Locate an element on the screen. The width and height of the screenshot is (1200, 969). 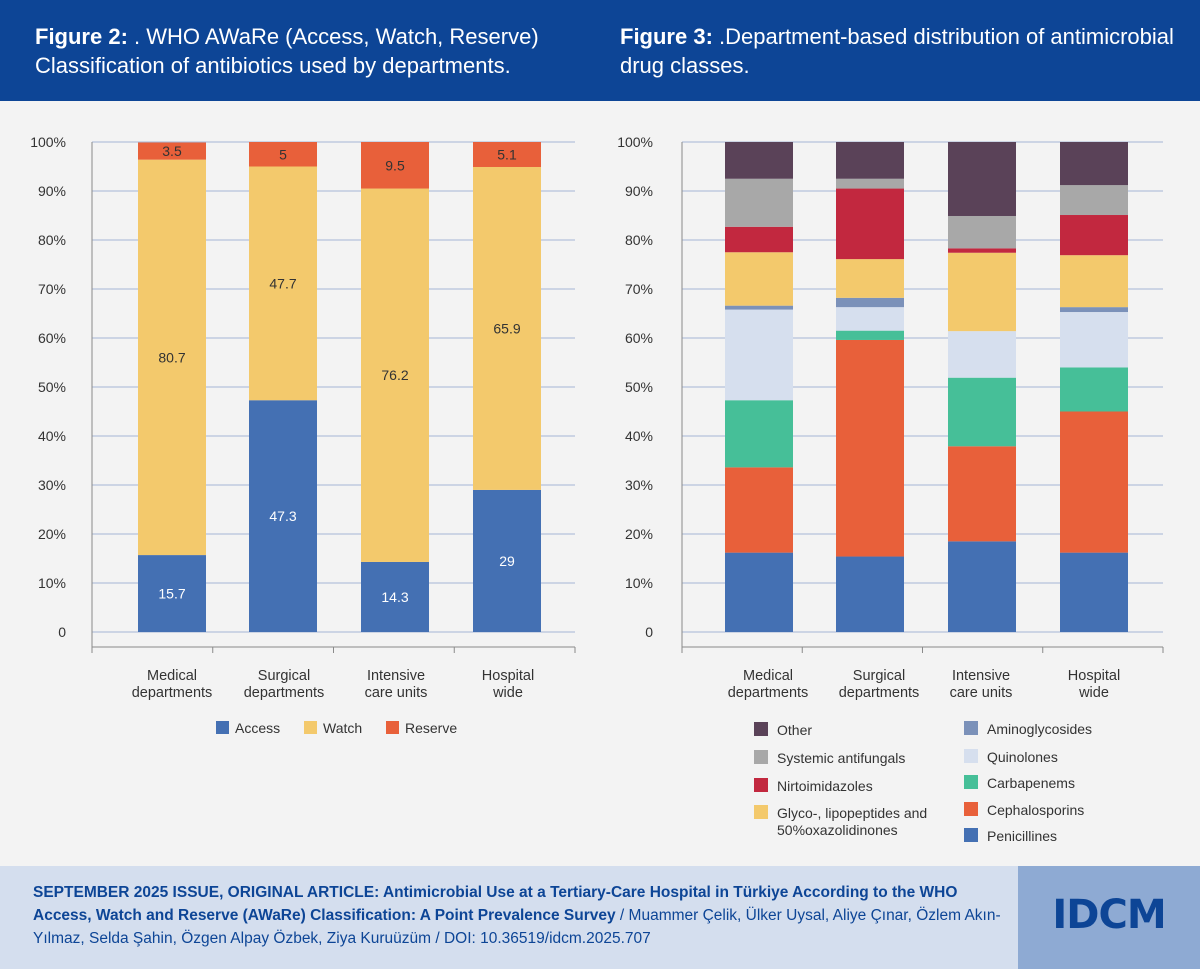
y-tick-label: 40% is located at coordinates (52, 436).